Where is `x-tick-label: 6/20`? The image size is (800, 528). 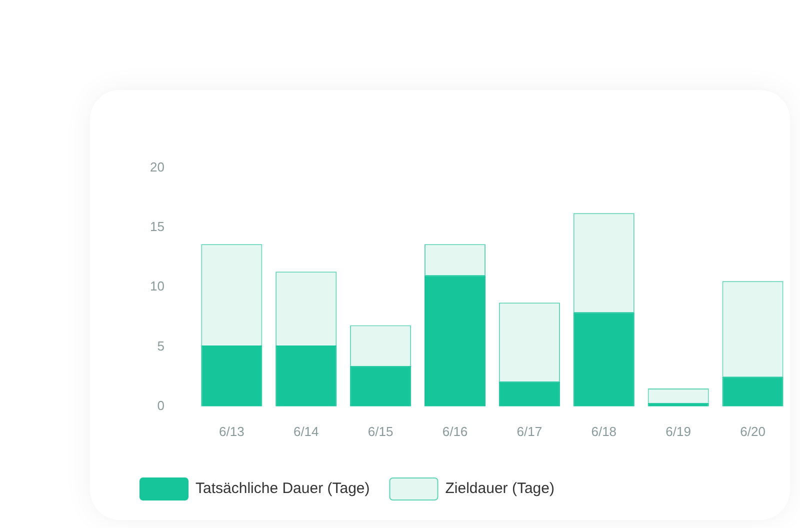 x-tick-label: 6/20 is located at coordinates (753, 431).